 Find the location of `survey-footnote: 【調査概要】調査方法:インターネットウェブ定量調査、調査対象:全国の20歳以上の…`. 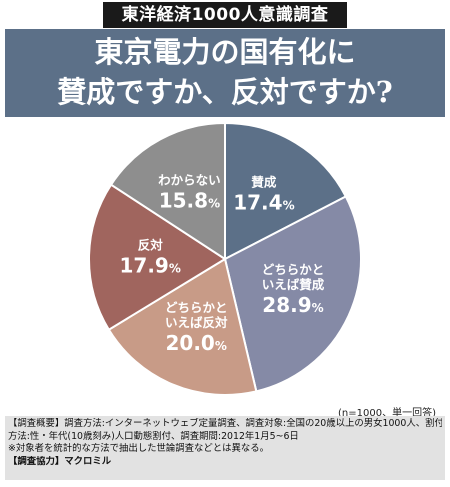

survey-footnote: 【調査概要】調査方法:インターネットウェブ定量調査、調査対象:全国の20歳以上の… is located at coordinates (225, 448).